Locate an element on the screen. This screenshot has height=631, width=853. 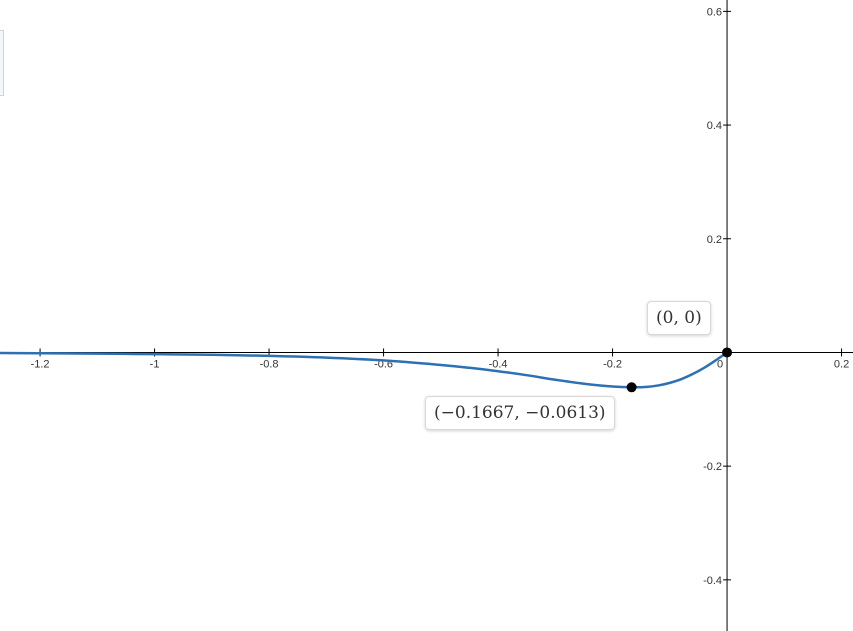
y-tick-label: 0.4 is located at coordinates (714, 126).